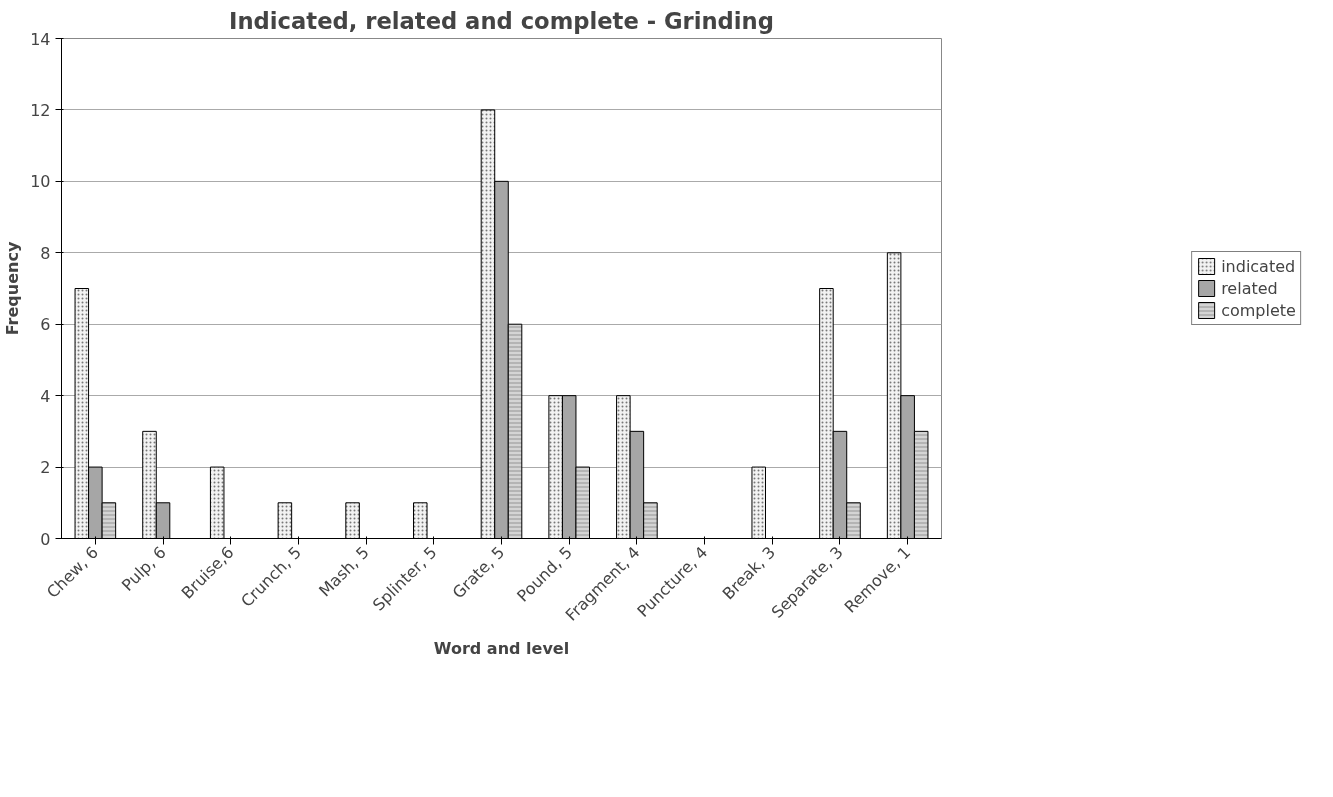 The width and height of the screenshot is (1333, 797). Describe the element at coordinates (1258, 266) in the screenshot. I see `legend-label: indicated` at that location.